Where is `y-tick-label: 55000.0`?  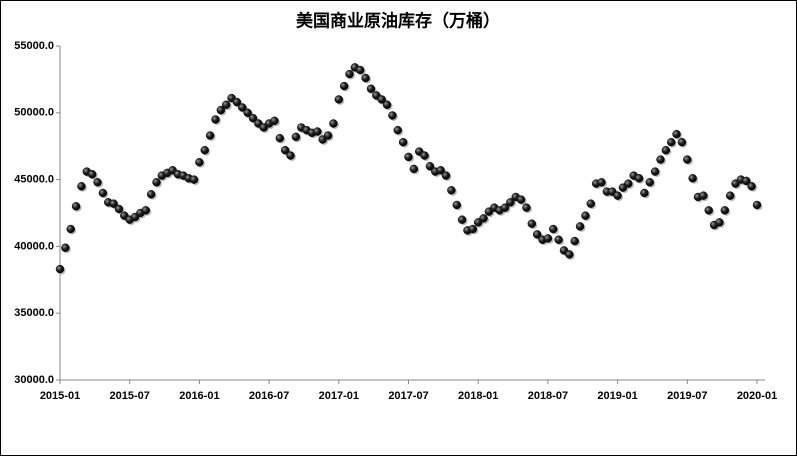 y-tick-label: 55000.0 is located at coordinates (34, 46).